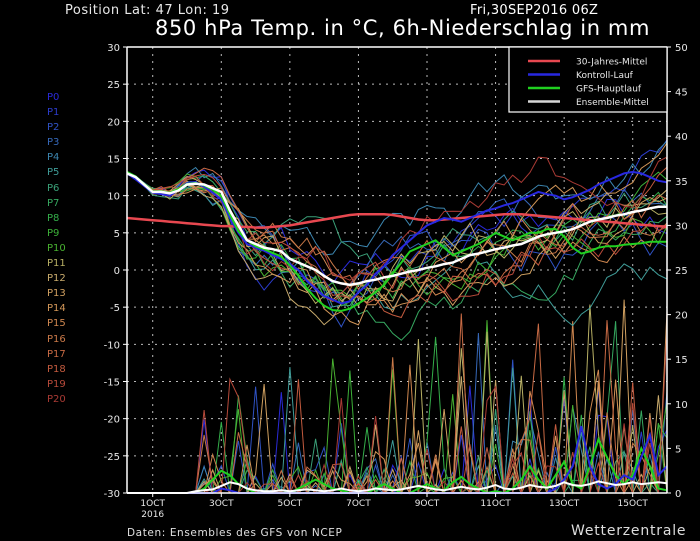 This screenshot has width=700, height=541. What do you see at coordinates (681, 93) in the screenshot?
I see `y-right-tick-label: 45` at bounding box center [681, 93].